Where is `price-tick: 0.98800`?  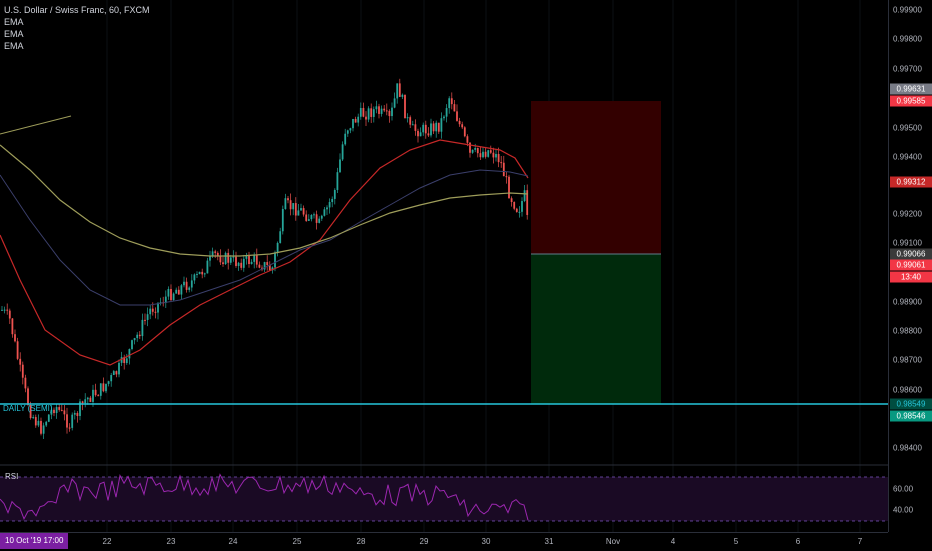
price-tick: 0.98800 is located at coordinates (907, 331).